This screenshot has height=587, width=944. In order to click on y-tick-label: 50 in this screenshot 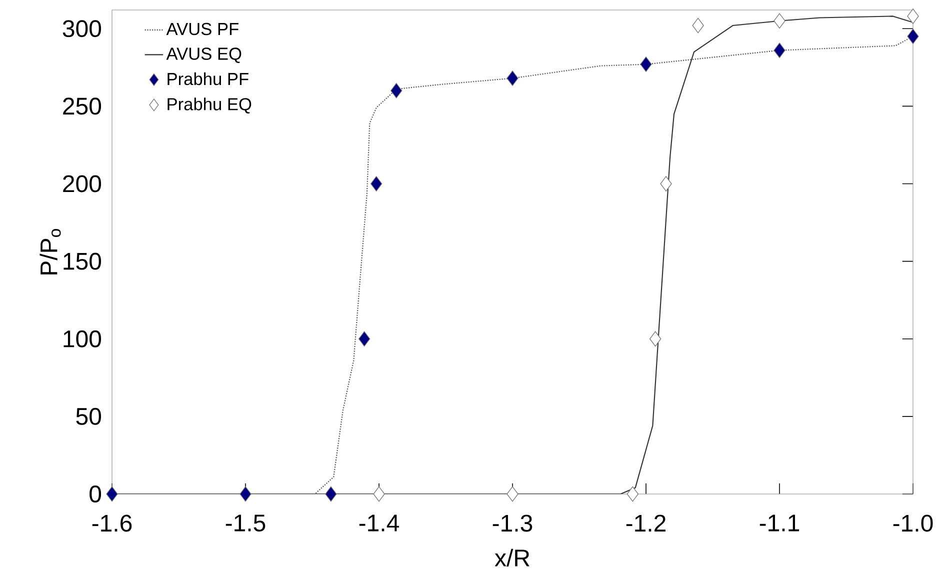, I will do `click(89, 416)`.